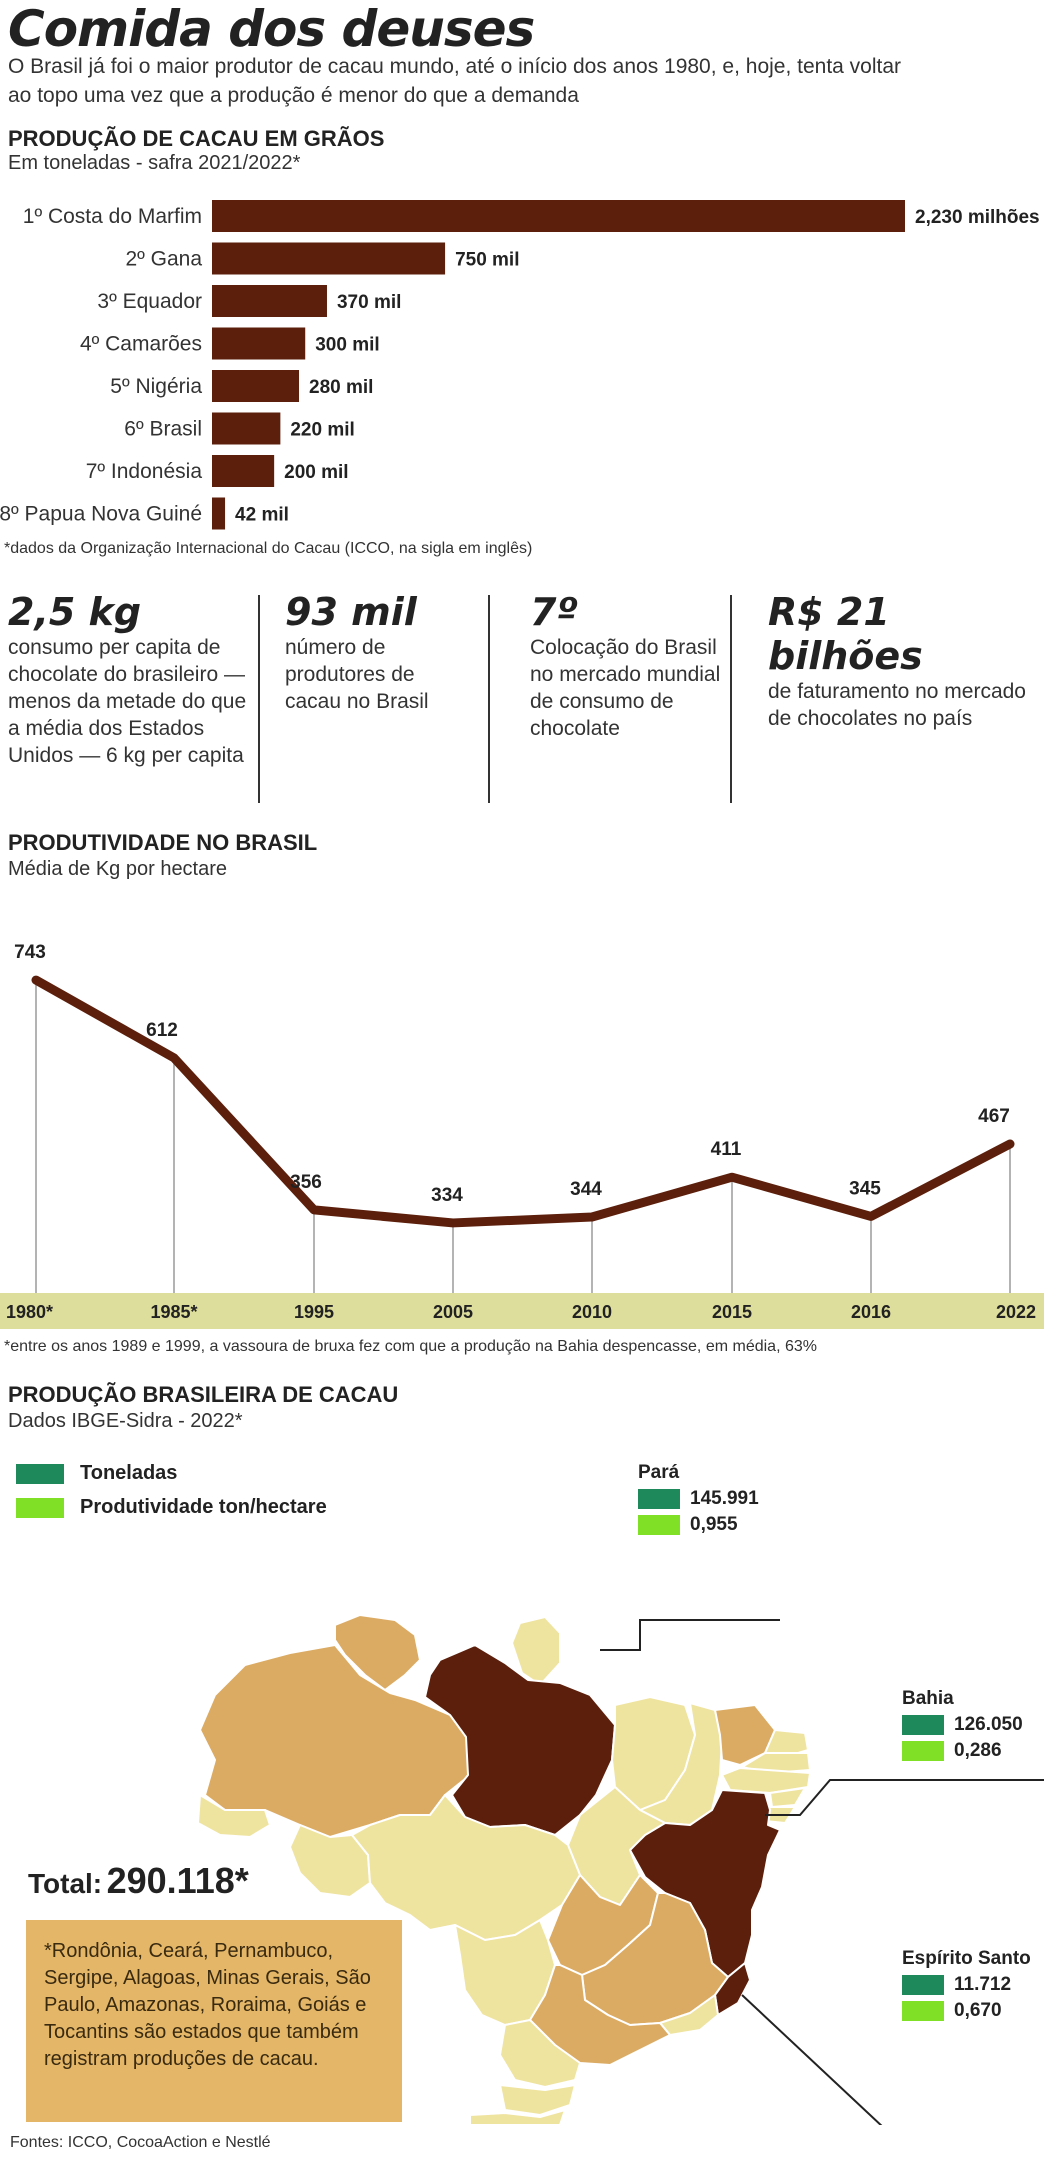 The image size is (1044, 2160). What do you see at coordinates (732, 1312) in the screenshot?
I see `x-tick-label: 2015` at bounding box center [732, 1312].